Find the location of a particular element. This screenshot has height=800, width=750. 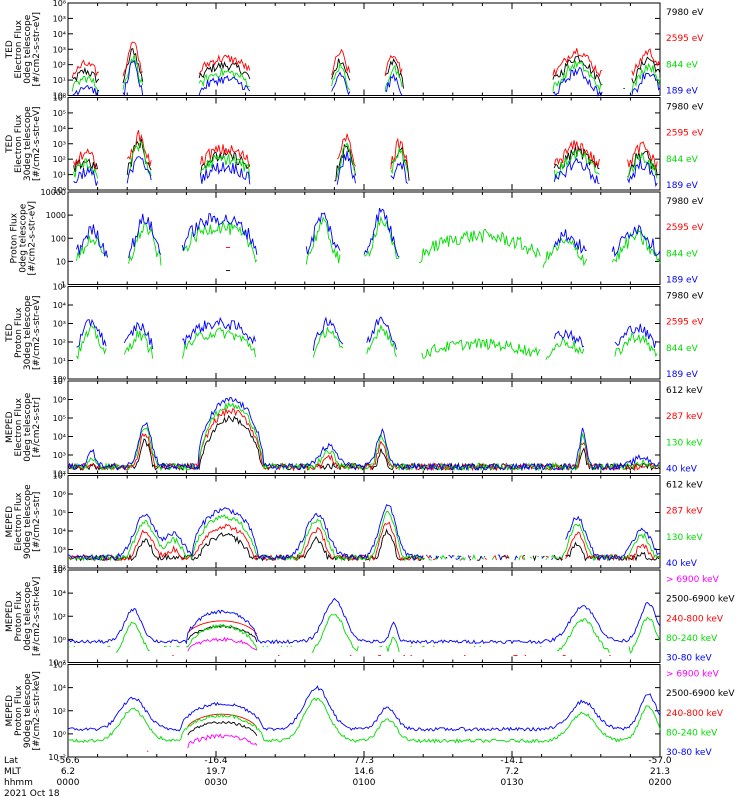

x-row-label-lat: Lat is located at coordinates (11, 761).